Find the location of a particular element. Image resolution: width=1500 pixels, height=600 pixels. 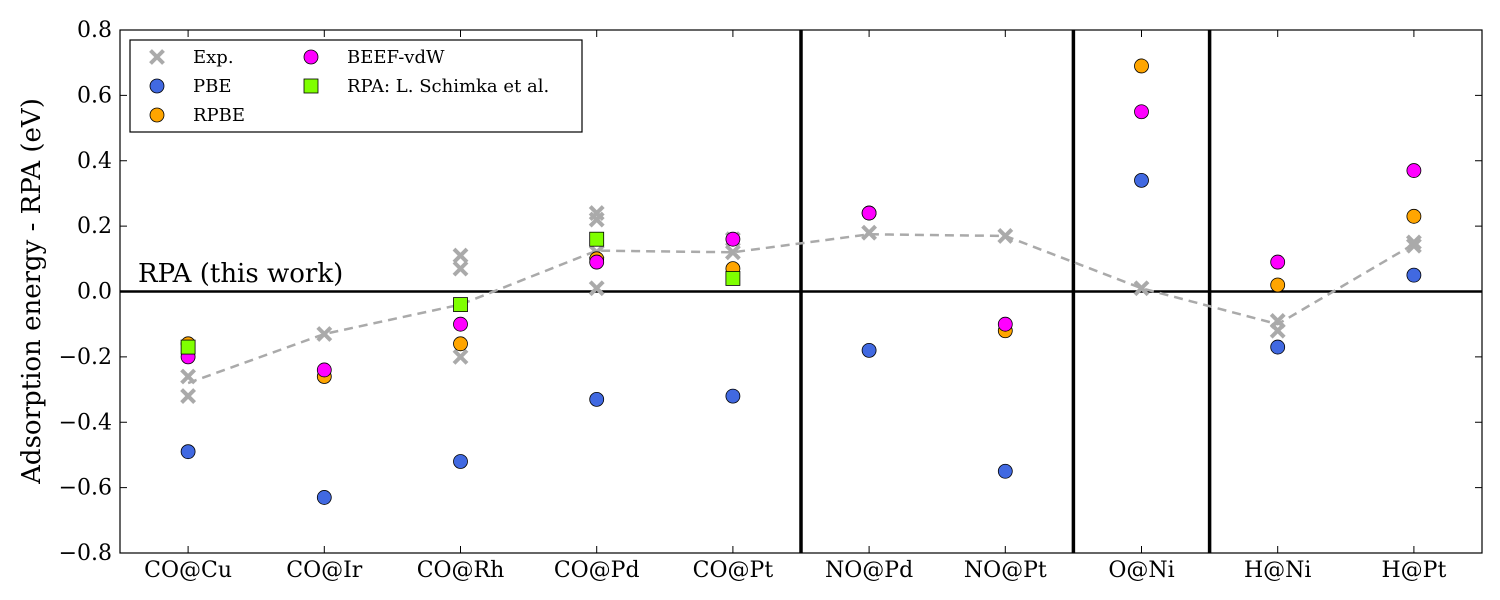

y-tick-label: 0.2 is located at coordinates (94, 226).